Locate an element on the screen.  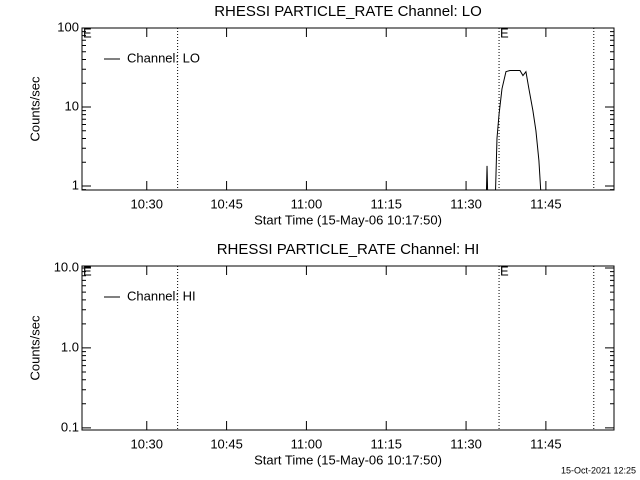
legend-label: Channel: LO is located at coordinates (163, 57).